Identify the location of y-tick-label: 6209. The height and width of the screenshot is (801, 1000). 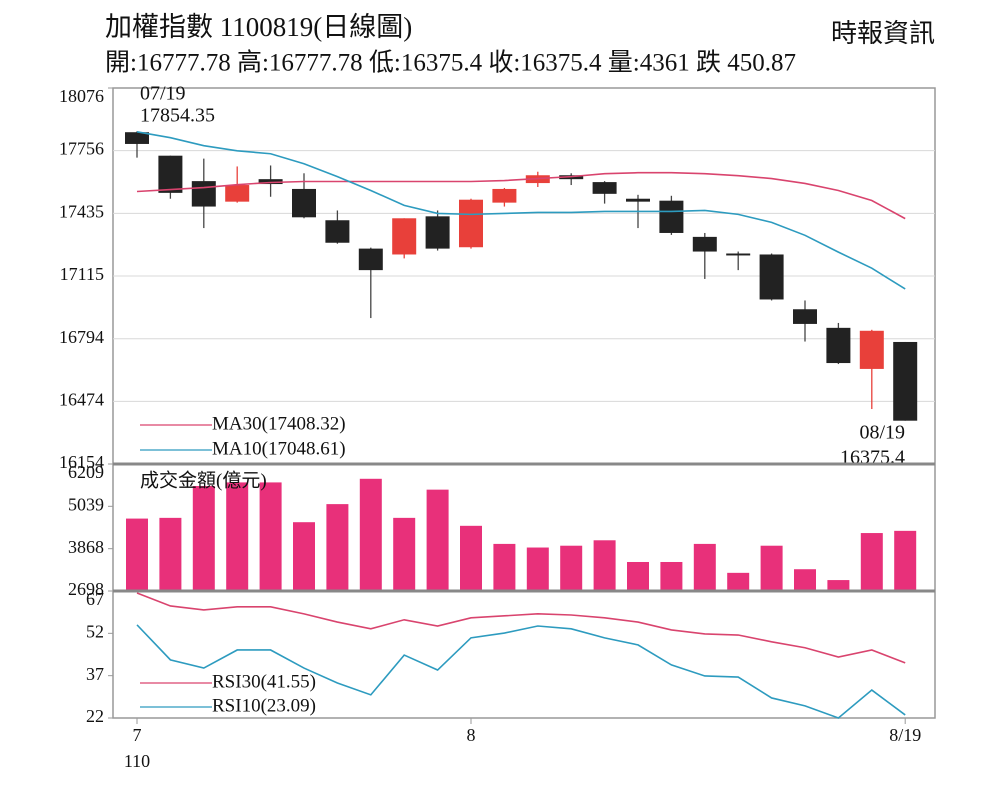
(86, 472).